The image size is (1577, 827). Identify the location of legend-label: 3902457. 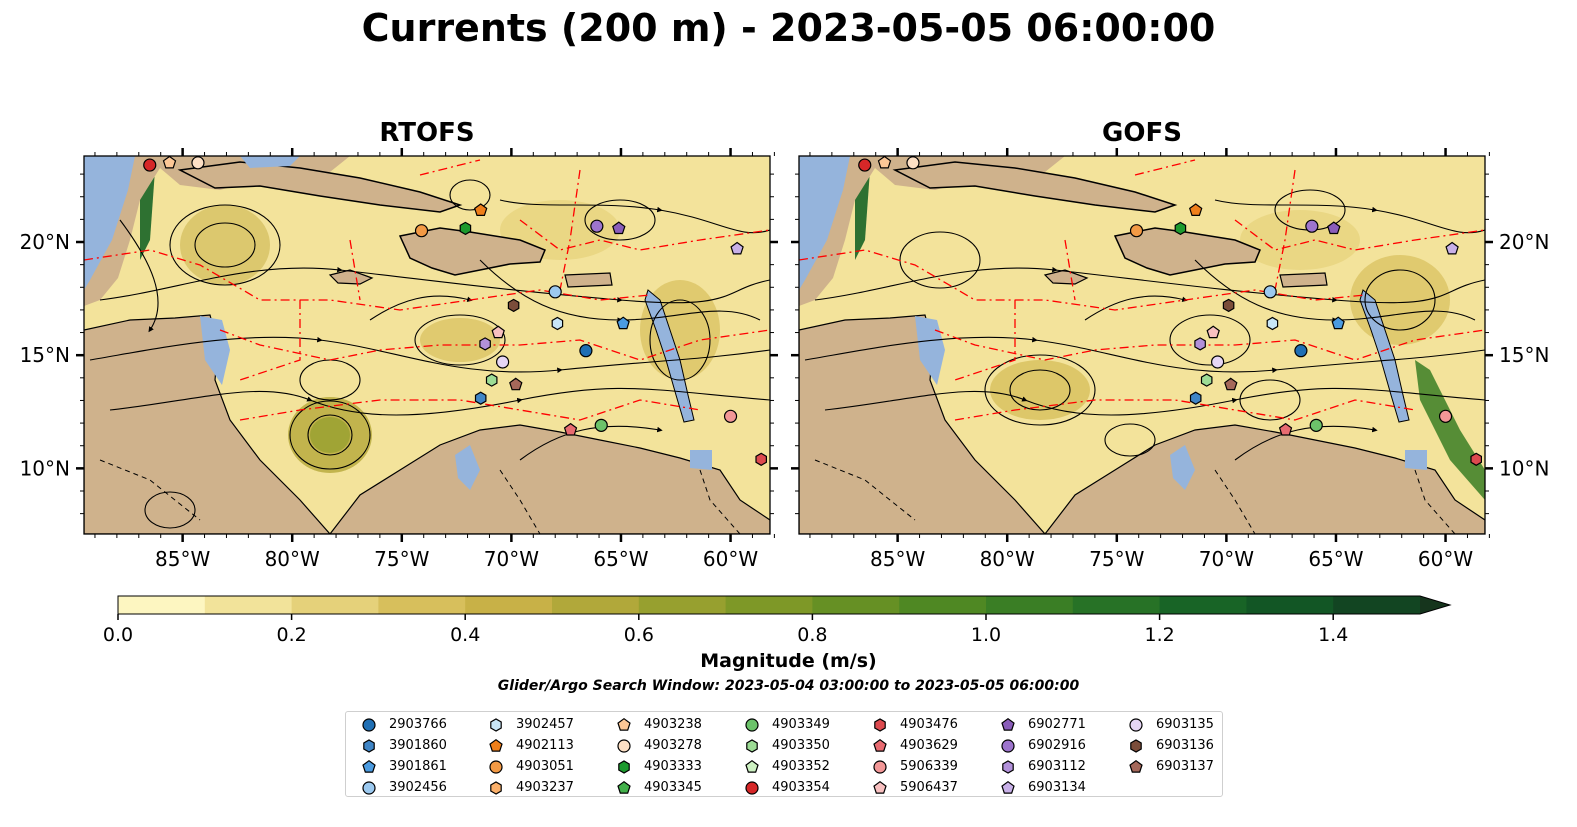
(545, 724).